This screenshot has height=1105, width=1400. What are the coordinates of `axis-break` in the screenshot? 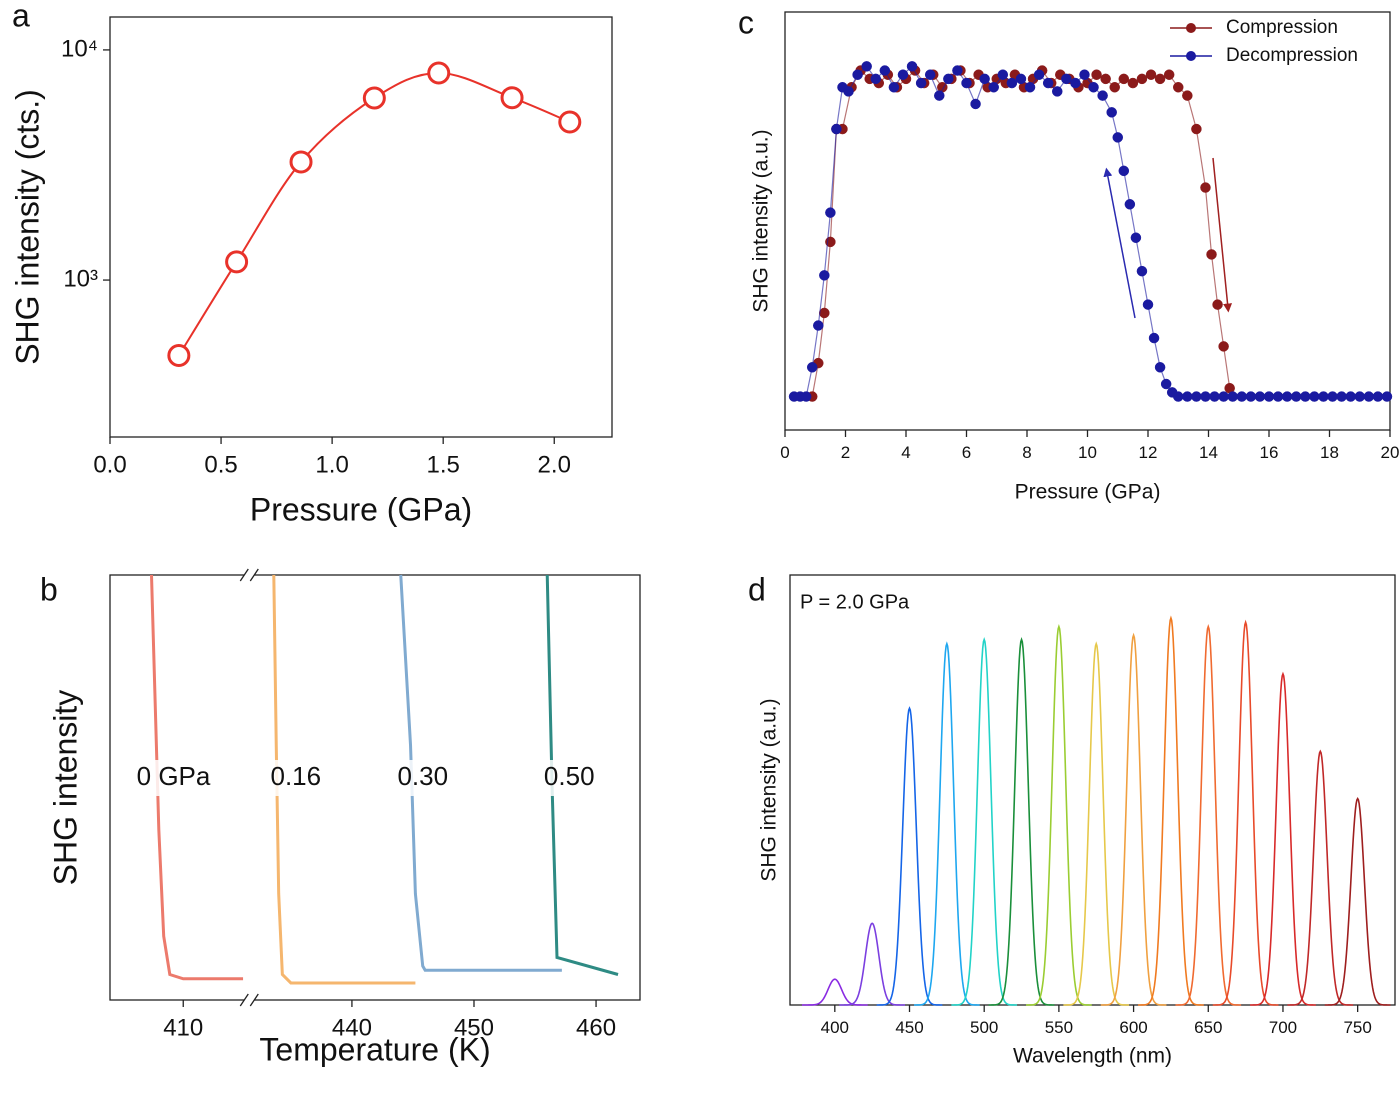 It's located at (249, 1000).